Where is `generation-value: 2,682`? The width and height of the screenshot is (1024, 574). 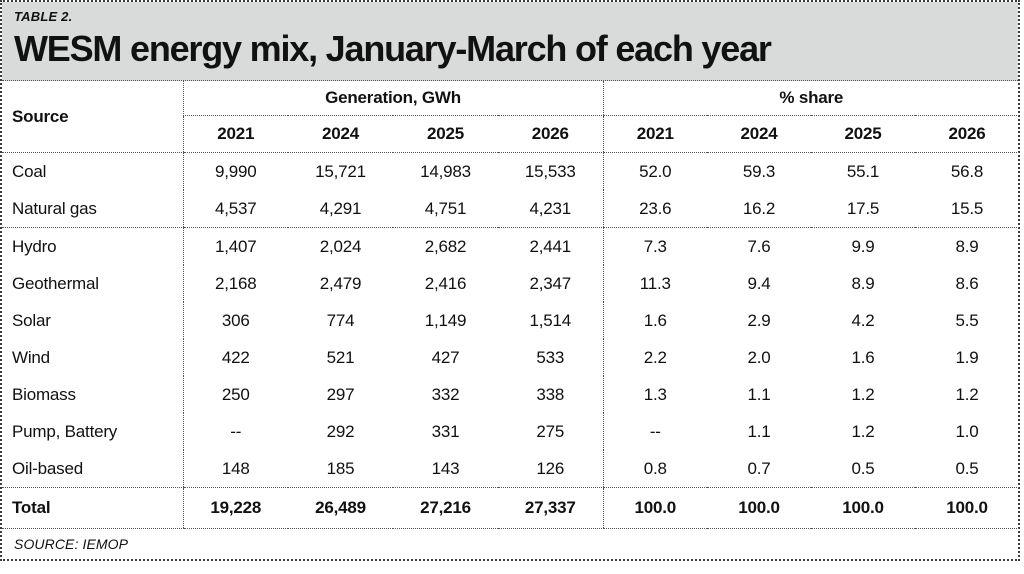 generation-value: 2,682 is located at coordinates (445, 246).